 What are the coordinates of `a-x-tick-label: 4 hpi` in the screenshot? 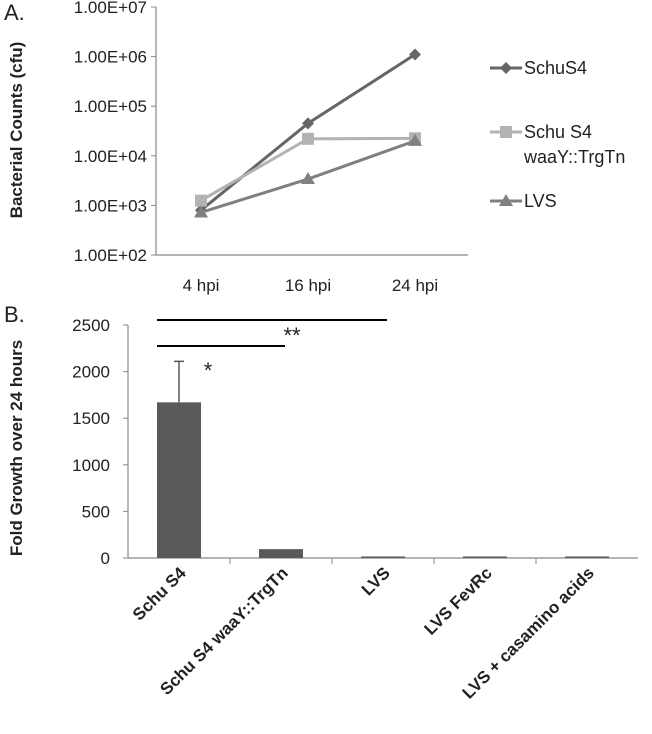 It's located at (201, 285).